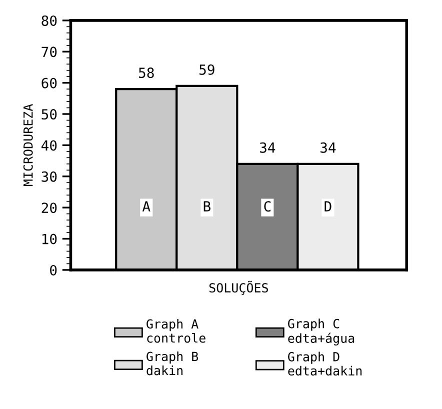 Image resolution: width=442 pixels, height=409 pixels. I want to click on x-axis-title: SOLUÇÕES, so click(238, 287).